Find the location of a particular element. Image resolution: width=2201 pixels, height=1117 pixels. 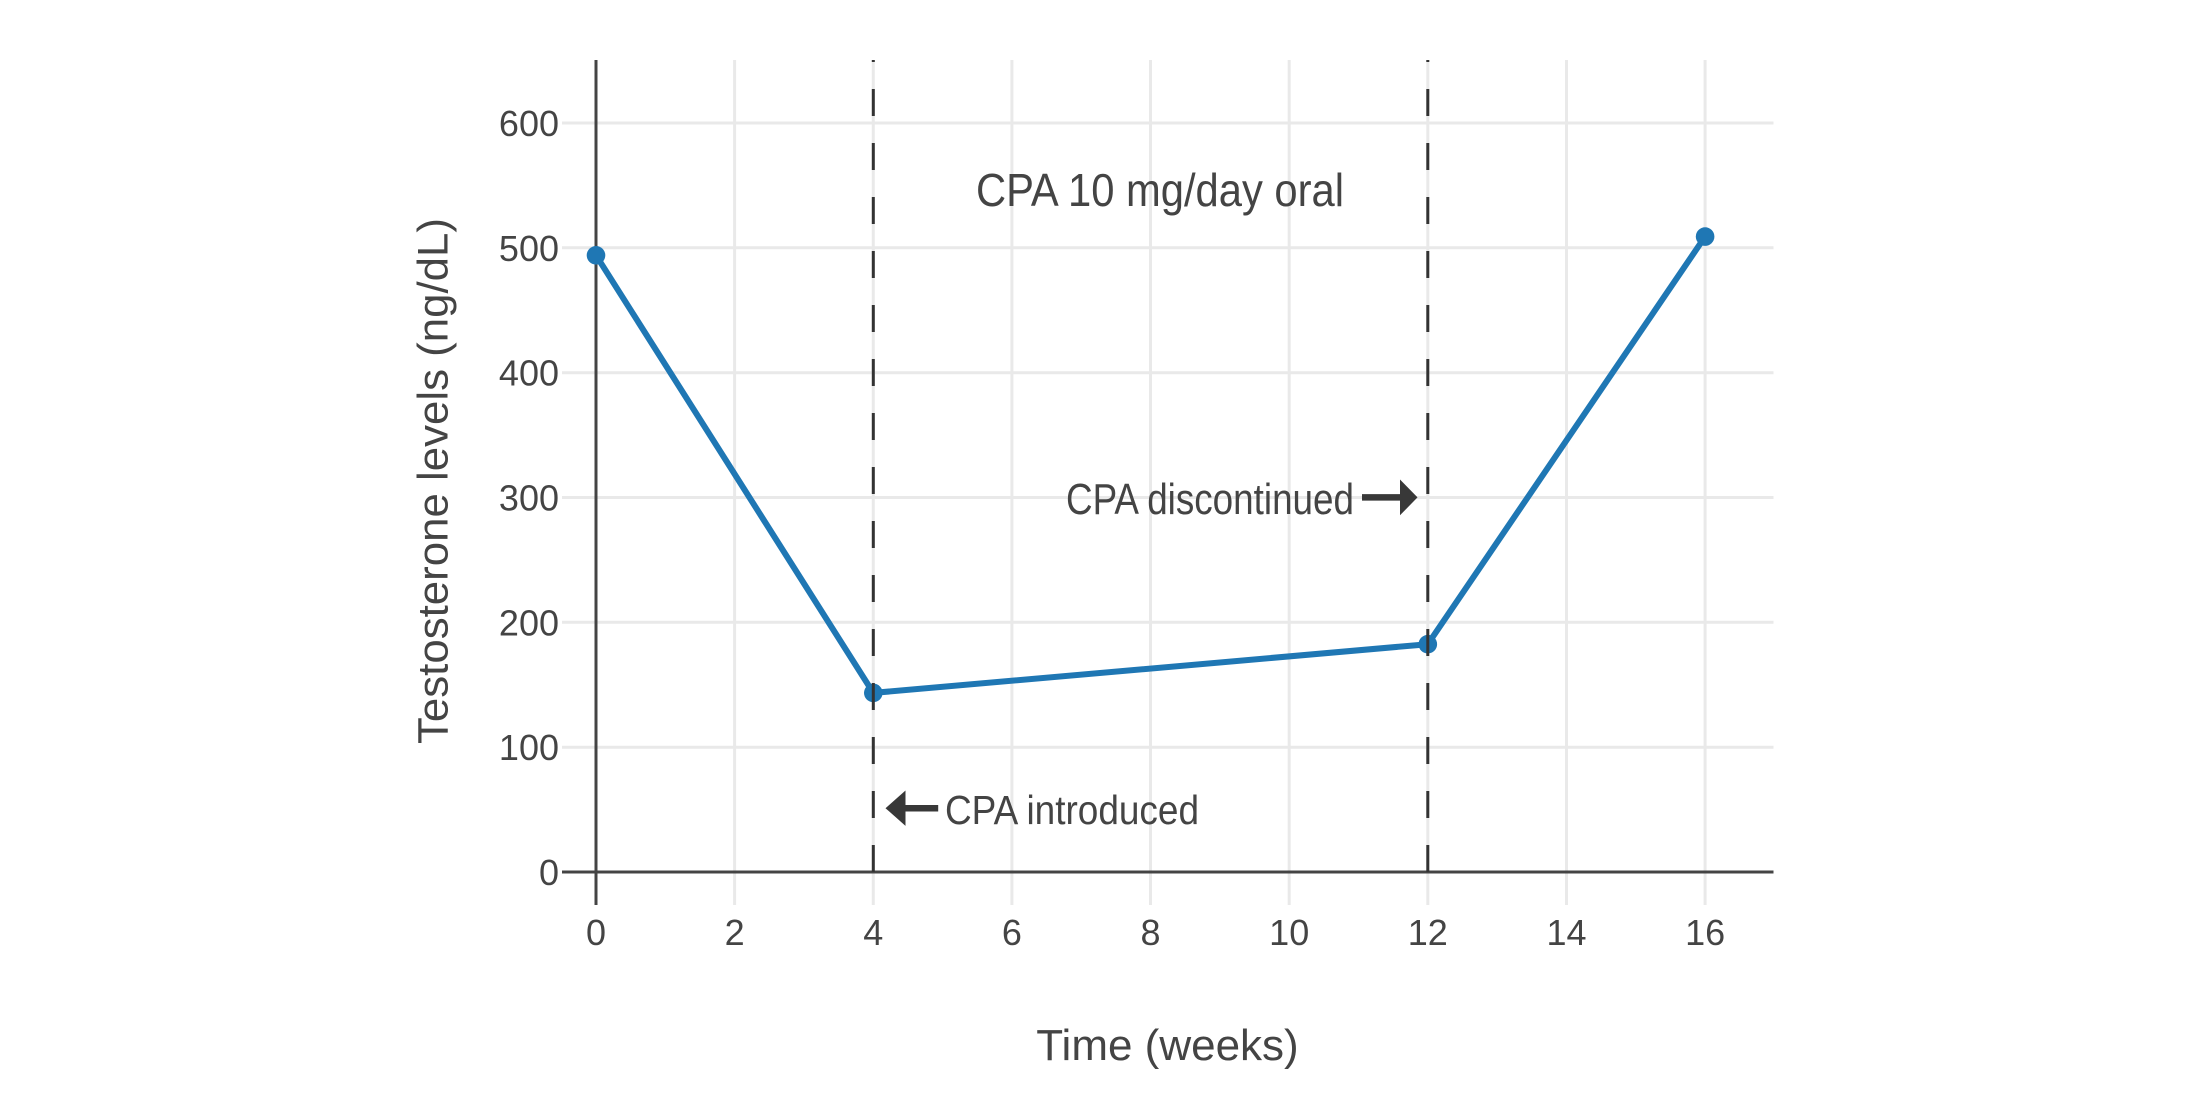

svg-text: 600 is located at coordinates (529, 123).